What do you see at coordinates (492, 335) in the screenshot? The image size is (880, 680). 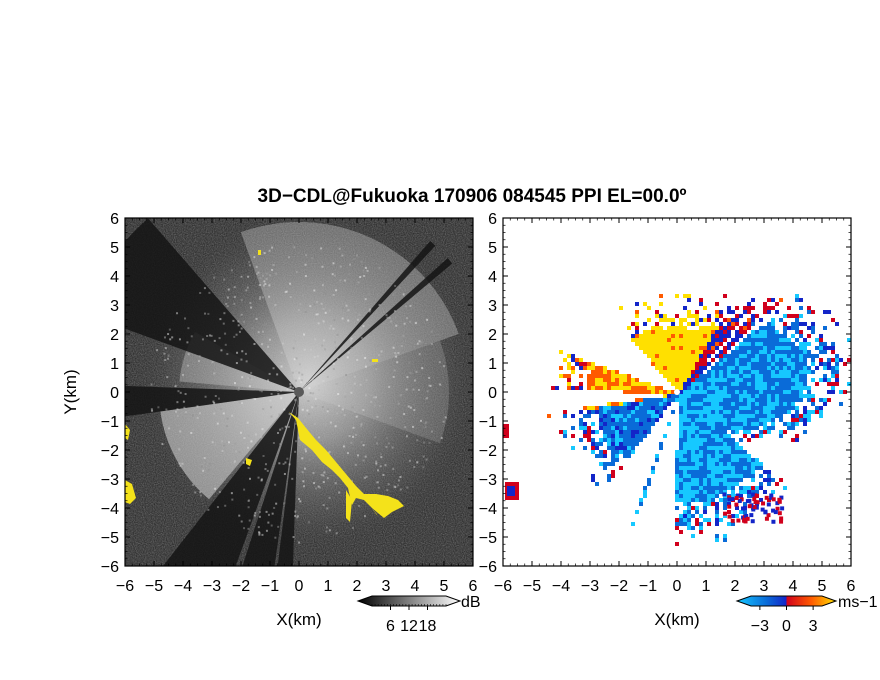 I see `y-tick-label: 2` at bounding box center [492, 335].